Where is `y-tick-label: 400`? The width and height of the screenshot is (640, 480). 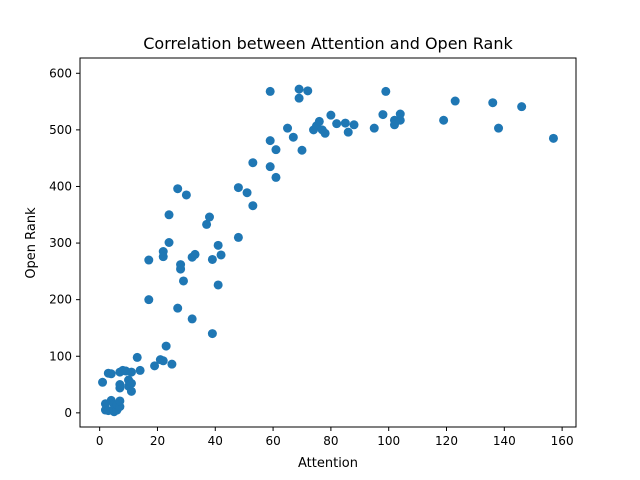 y-tick-label: 400 is located at coordinates (60, 186).